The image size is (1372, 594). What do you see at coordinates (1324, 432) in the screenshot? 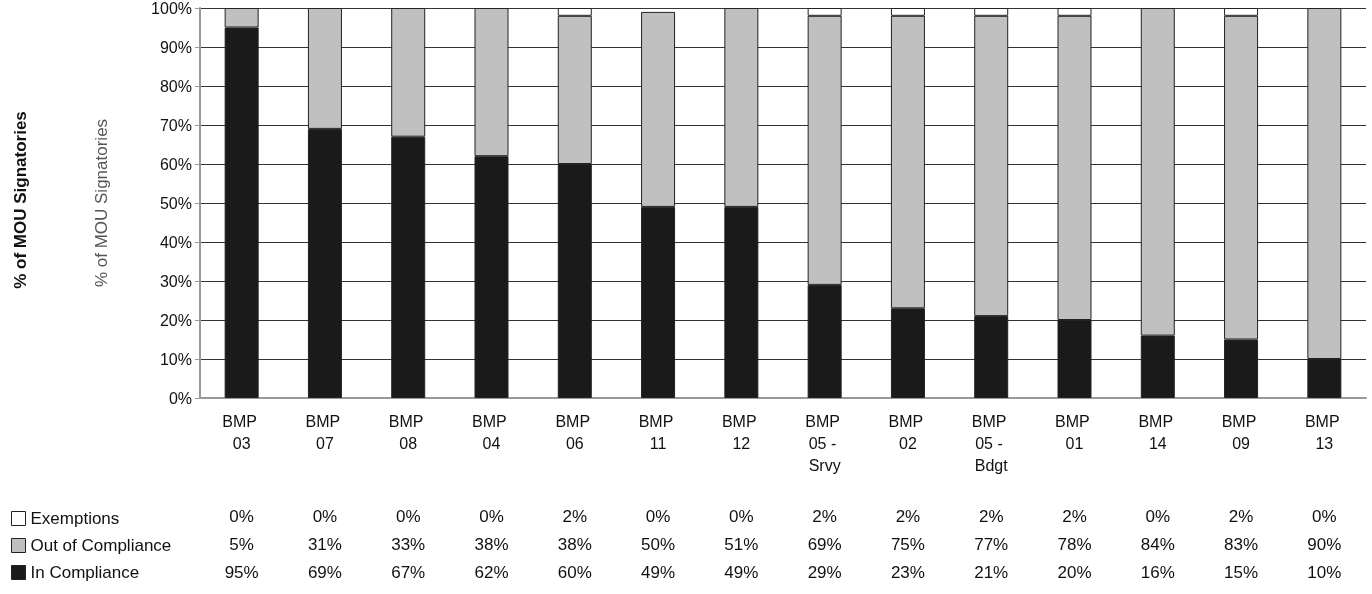
I see `x-tick-label: BMP 13` at bounding box center [1324, 432].